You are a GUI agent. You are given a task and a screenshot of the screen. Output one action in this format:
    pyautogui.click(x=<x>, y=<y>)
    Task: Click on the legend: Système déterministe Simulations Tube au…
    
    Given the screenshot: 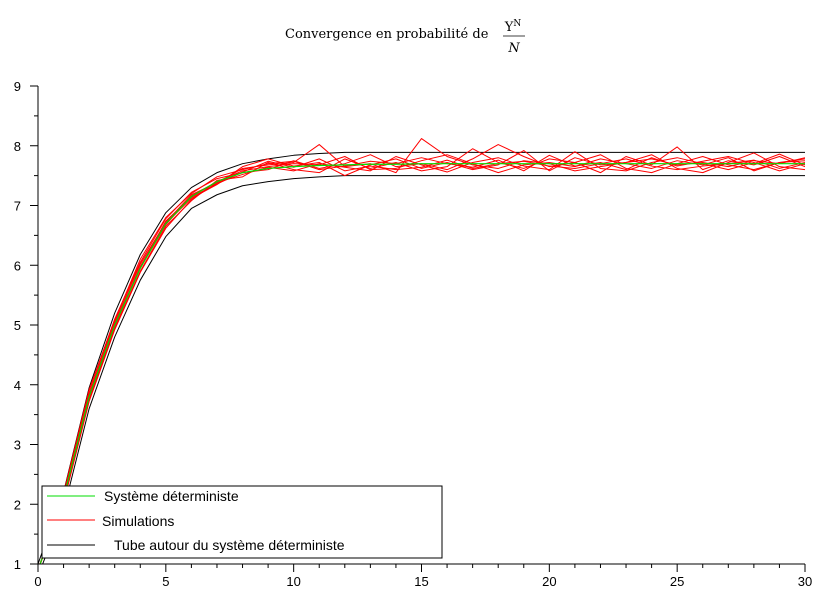 What is the action you would take?
    pyautogui.click(x=242, y=522)
    